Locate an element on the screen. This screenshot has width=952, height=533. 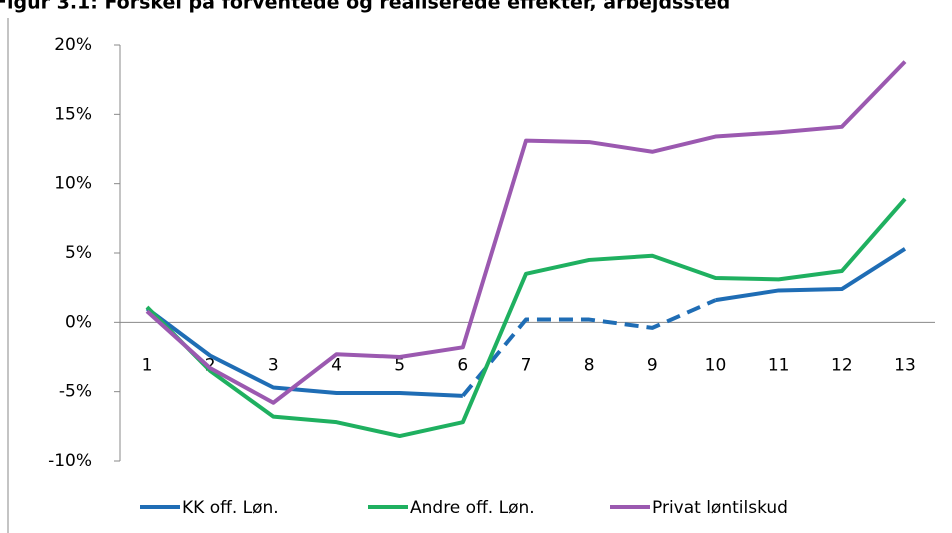
x-tick-label: 12 is located at coordinates (842, 365).